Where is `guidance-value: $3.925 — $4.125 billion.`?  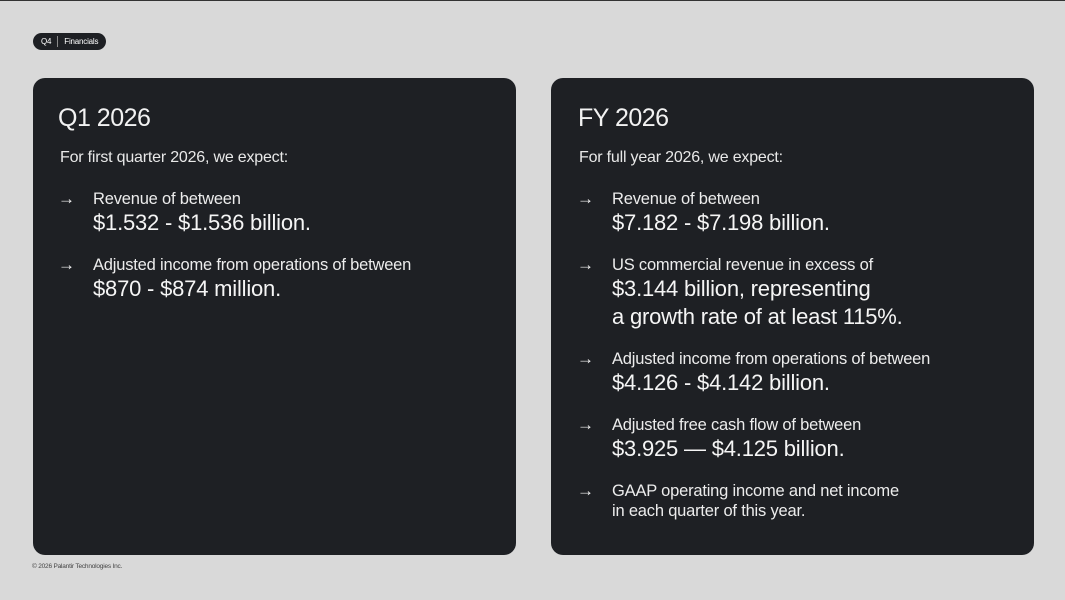
guidance-value: $3.925 — $4.125 billion. is located at coordinates (728, 448).